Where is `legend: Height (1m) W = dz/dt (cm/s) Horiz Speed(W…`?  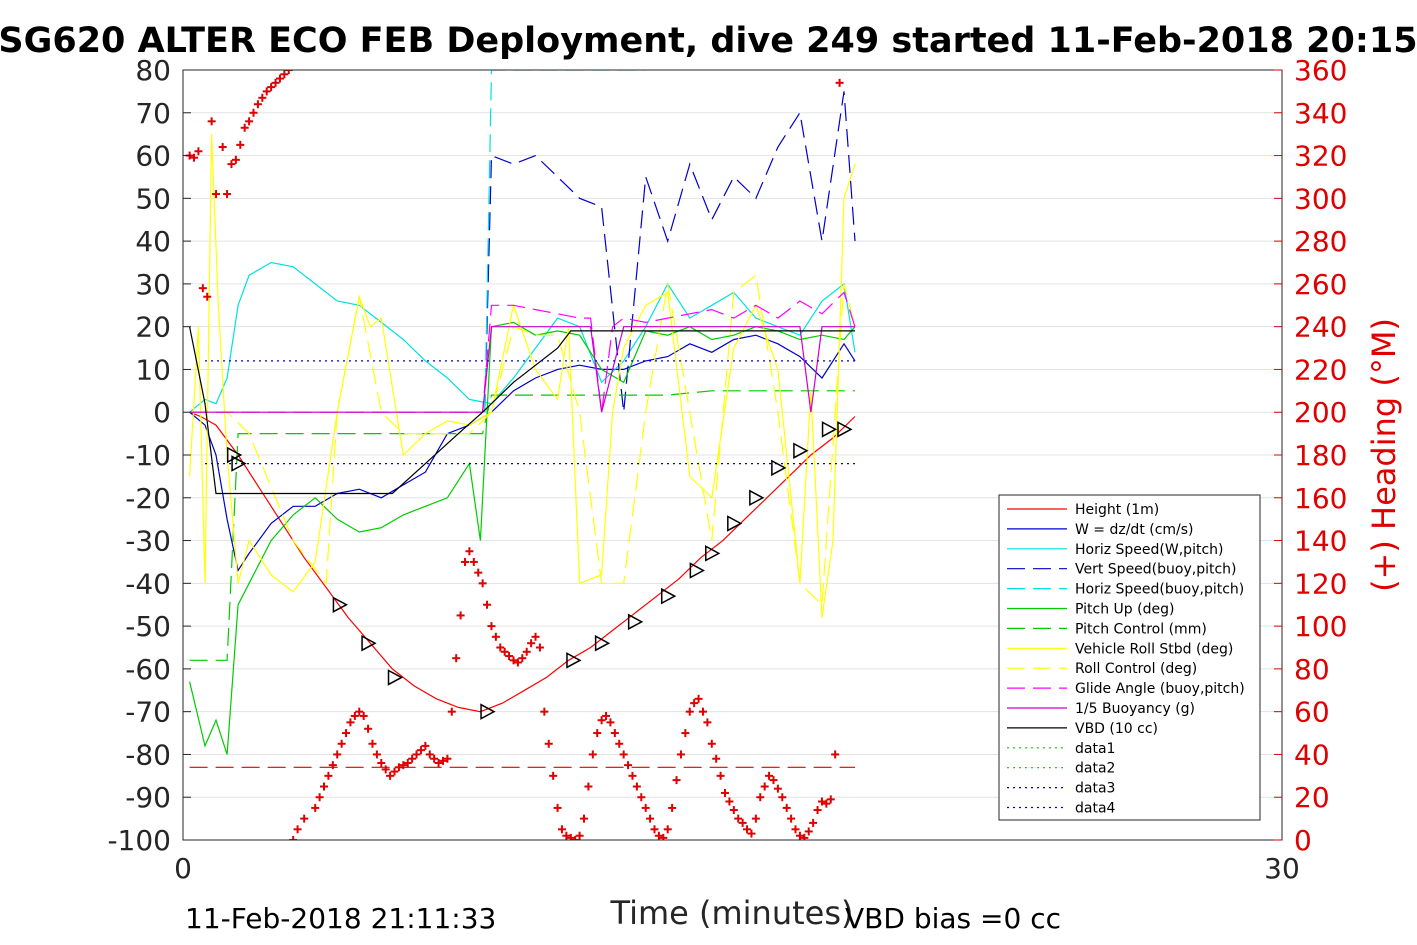
legend: Height (1m) W = dz/dt (cm/s) Horiz Speed(W… is located at coordinates (1129, 657).